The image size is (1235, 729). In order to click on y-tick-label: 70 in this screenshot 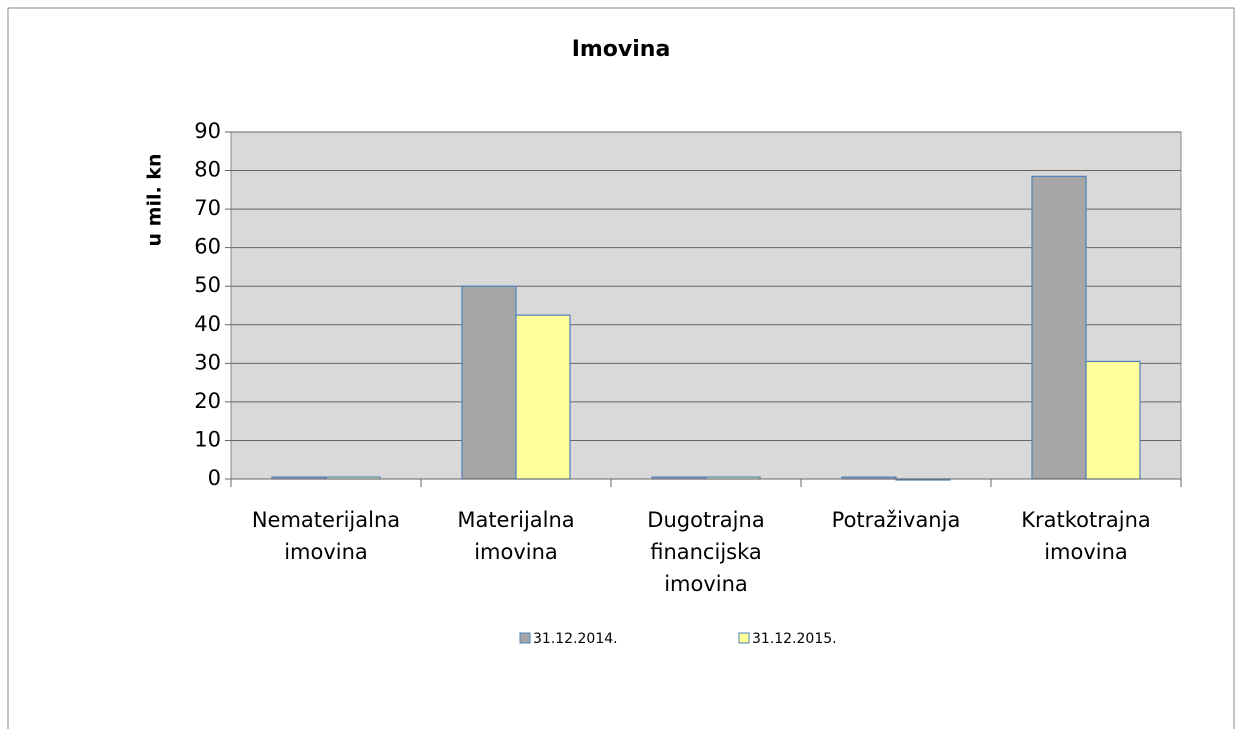, I will do `click(207, 208)`.